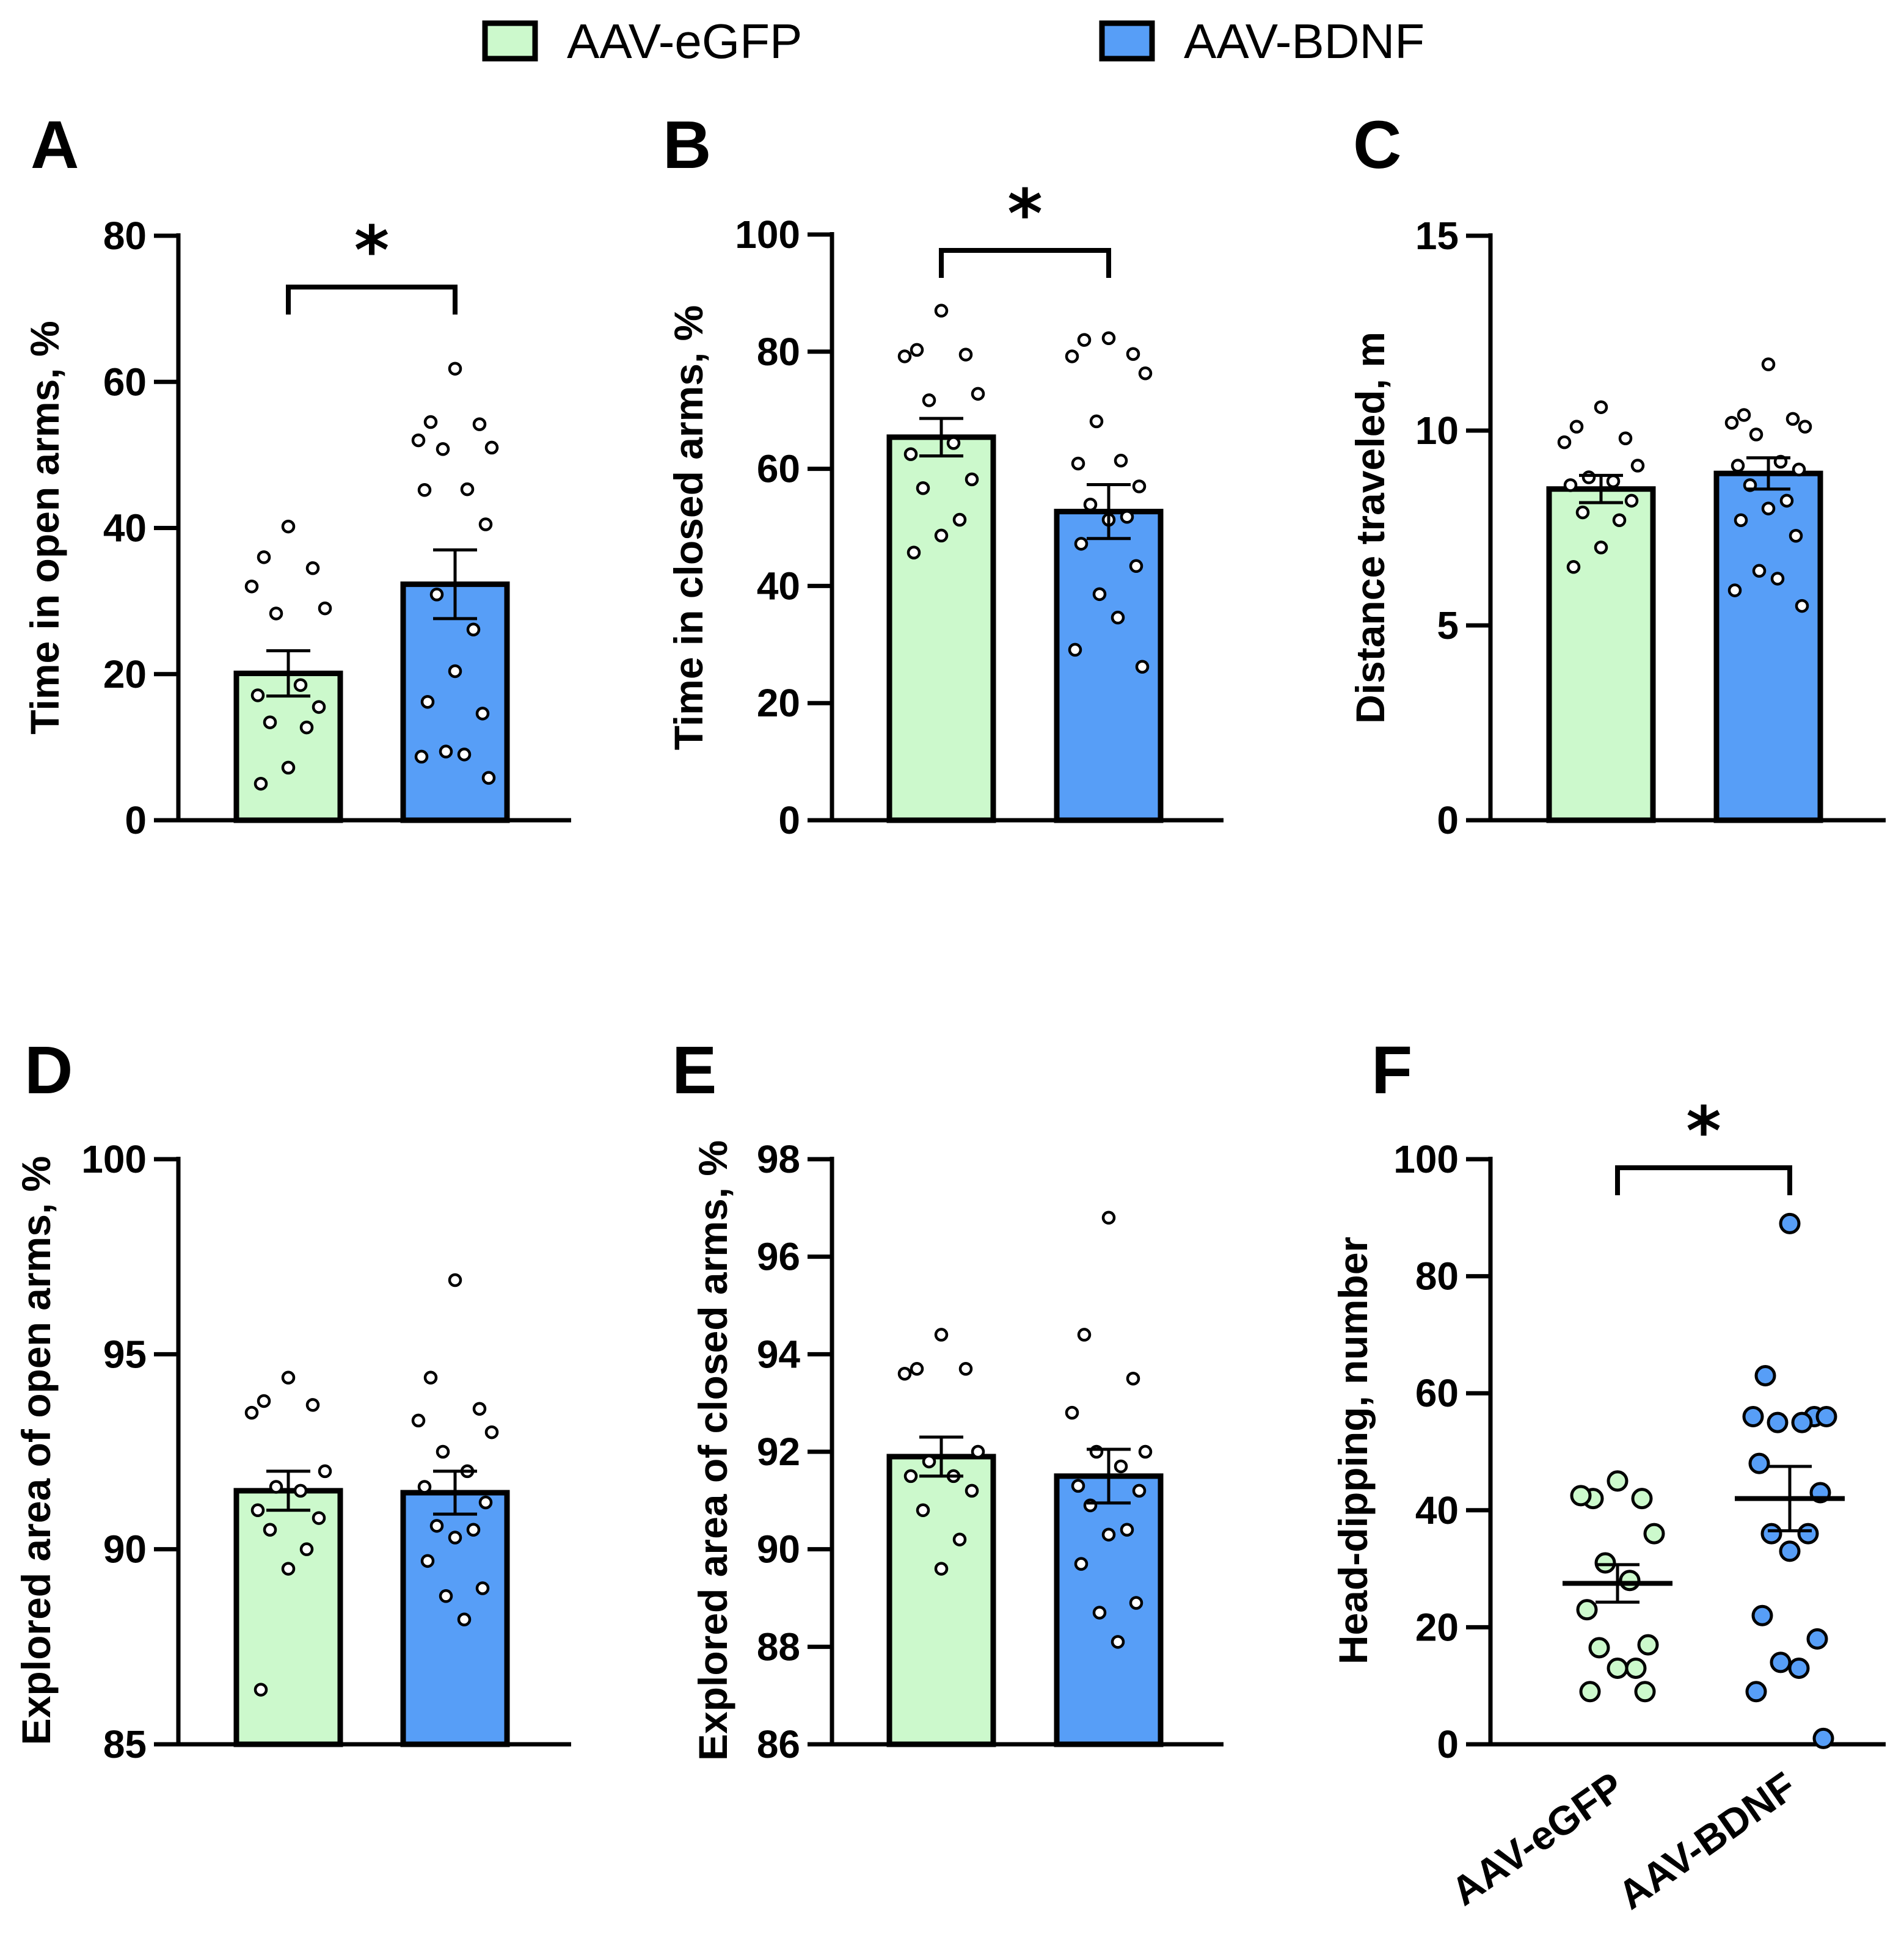 The image size is (1904, 1955). I want to click on panel-letter: A, so click(55, 145).